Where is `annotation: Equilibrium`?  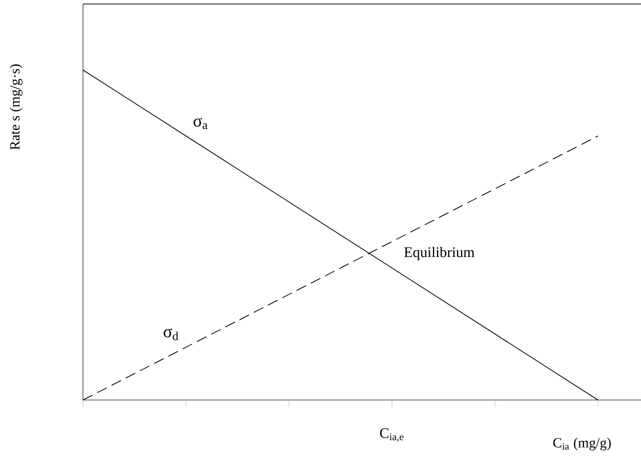 annotation: Equilibrium is located at coordinates (439, 253).